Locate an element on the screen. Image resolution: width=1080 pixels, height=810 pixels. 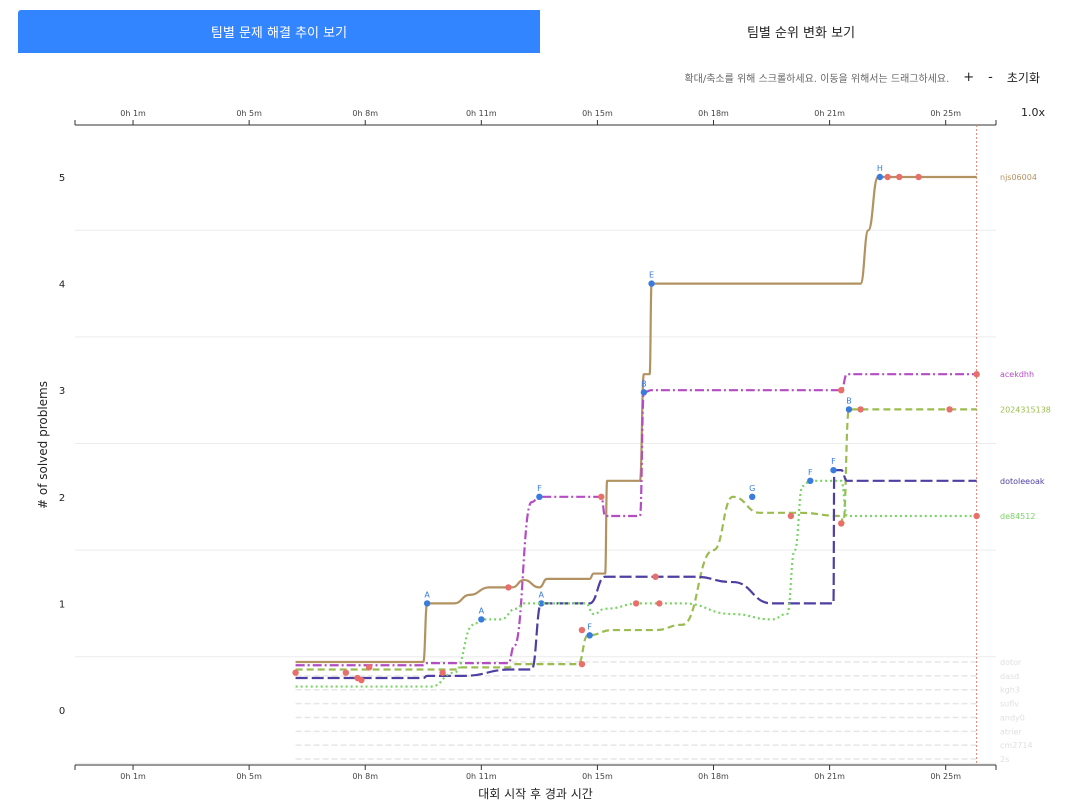
x-tick-label-bottom: 0h 11m is located at coordinates (481, 776).